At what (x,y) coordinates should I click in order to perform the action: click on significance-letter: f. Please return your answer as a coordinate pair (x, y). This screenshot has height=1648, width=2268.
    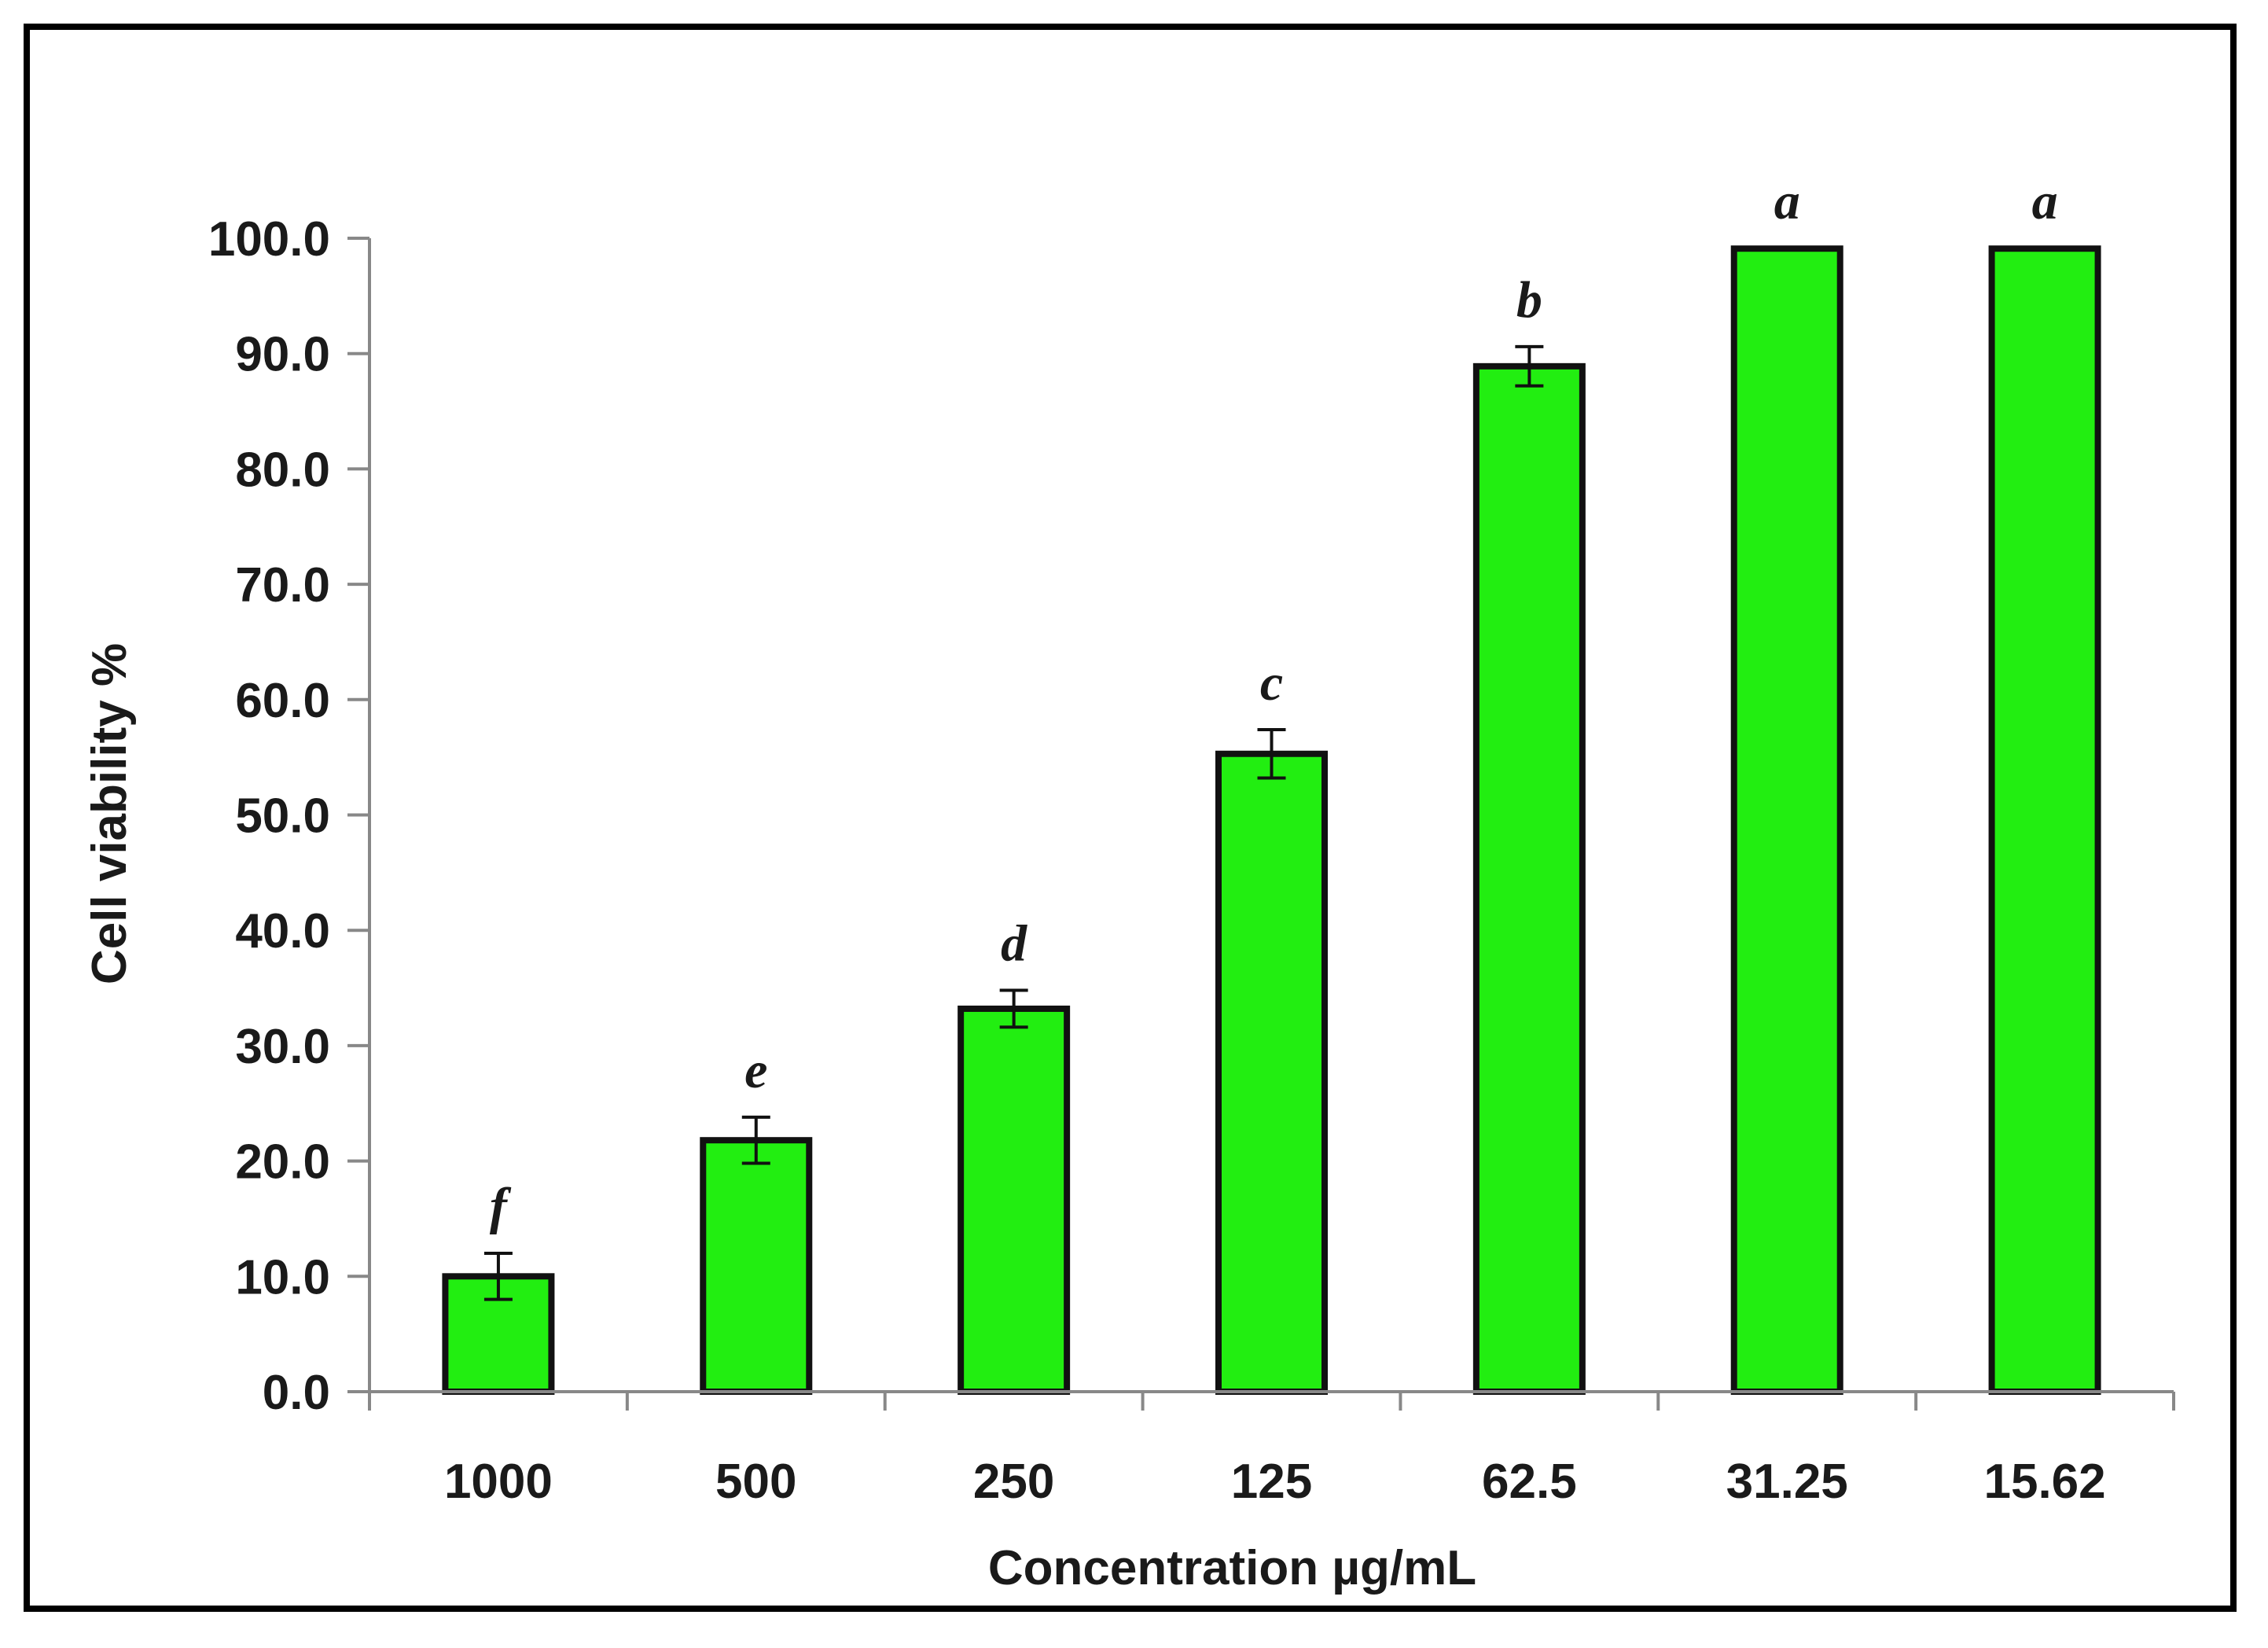
    Looking at the image, I should click on (501, 1206).